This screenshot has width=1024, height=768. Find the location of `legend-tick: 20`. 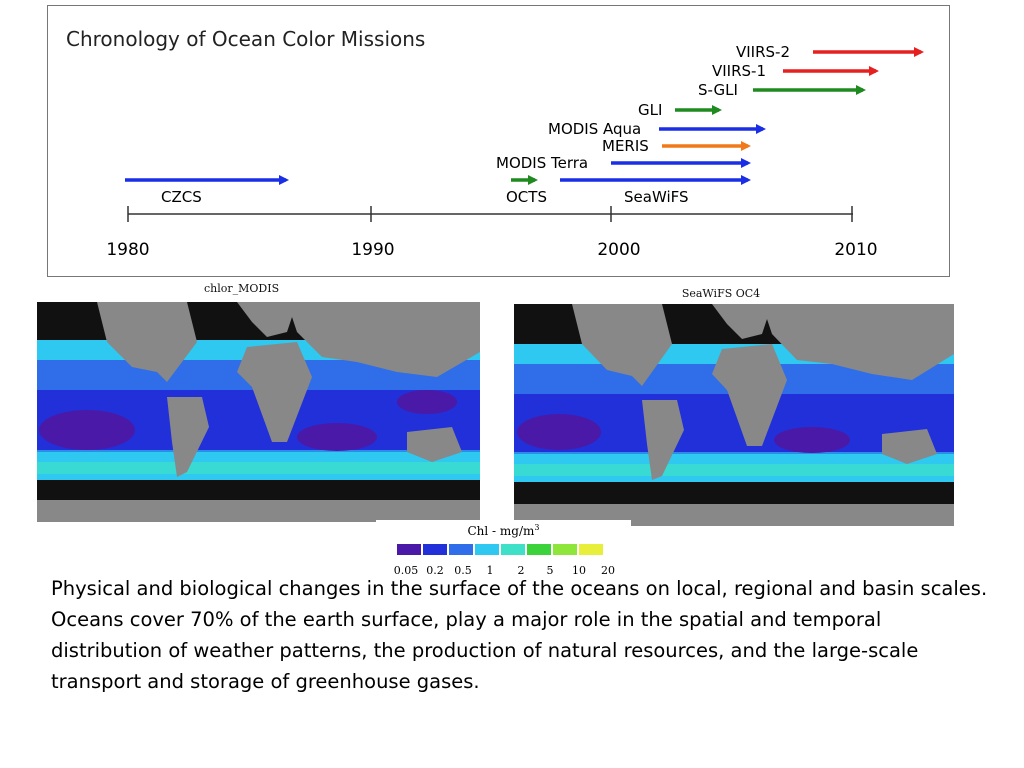

legend-tick: 20 is located at coordinates (608, 570).